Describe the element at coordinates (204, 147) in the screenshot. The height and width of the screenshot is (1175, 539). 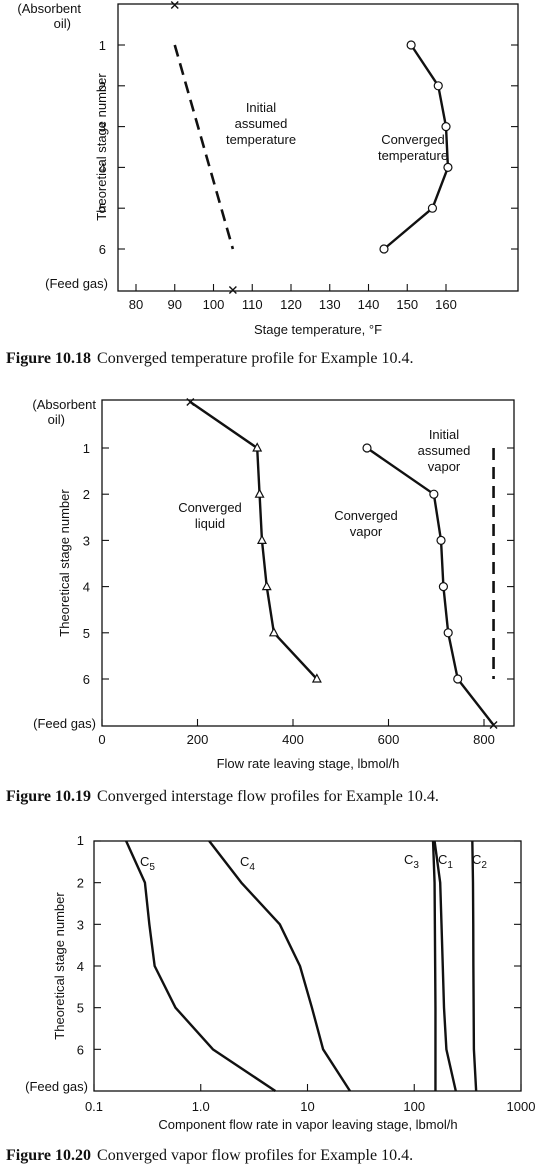
I see `initial-temperature-line` at that location.